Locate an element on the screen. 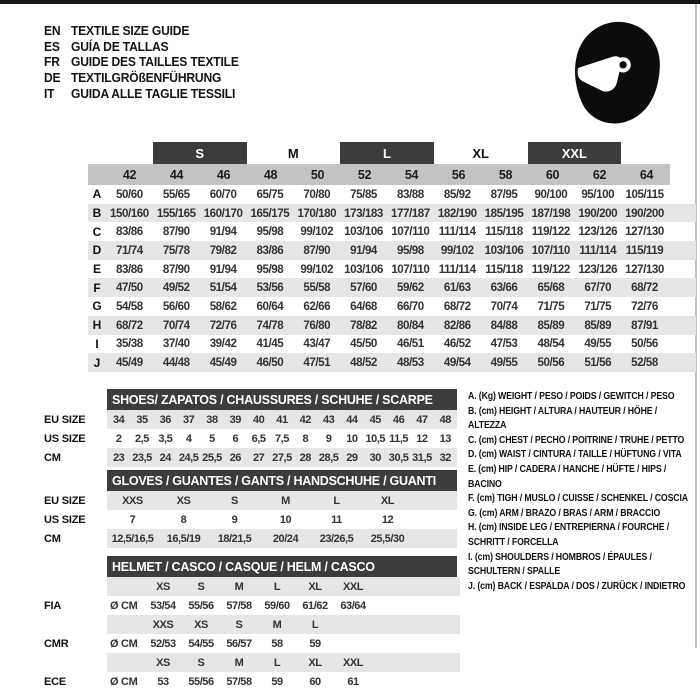 Image resolution: width=700 pixels, height=700 pixels. size-value-cell: 35 is located at coordinates (142, 419).